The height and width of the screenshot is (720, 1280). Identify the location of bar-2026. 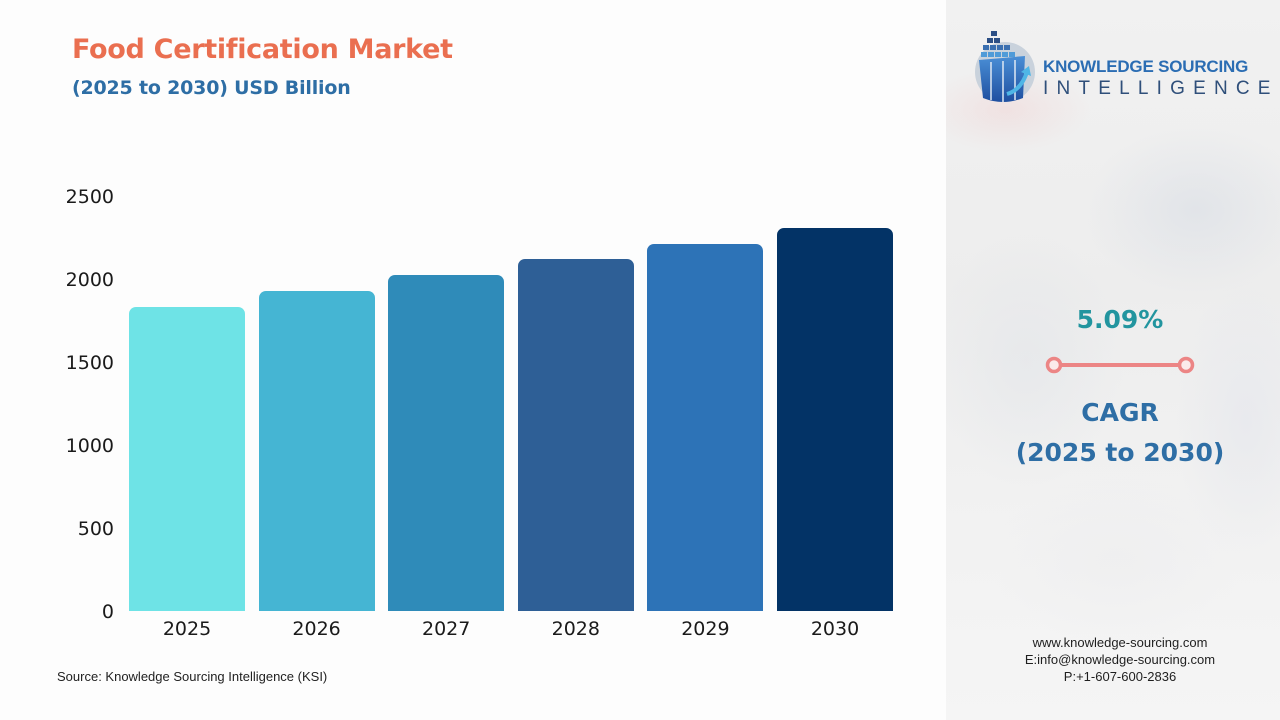
(316, 451).